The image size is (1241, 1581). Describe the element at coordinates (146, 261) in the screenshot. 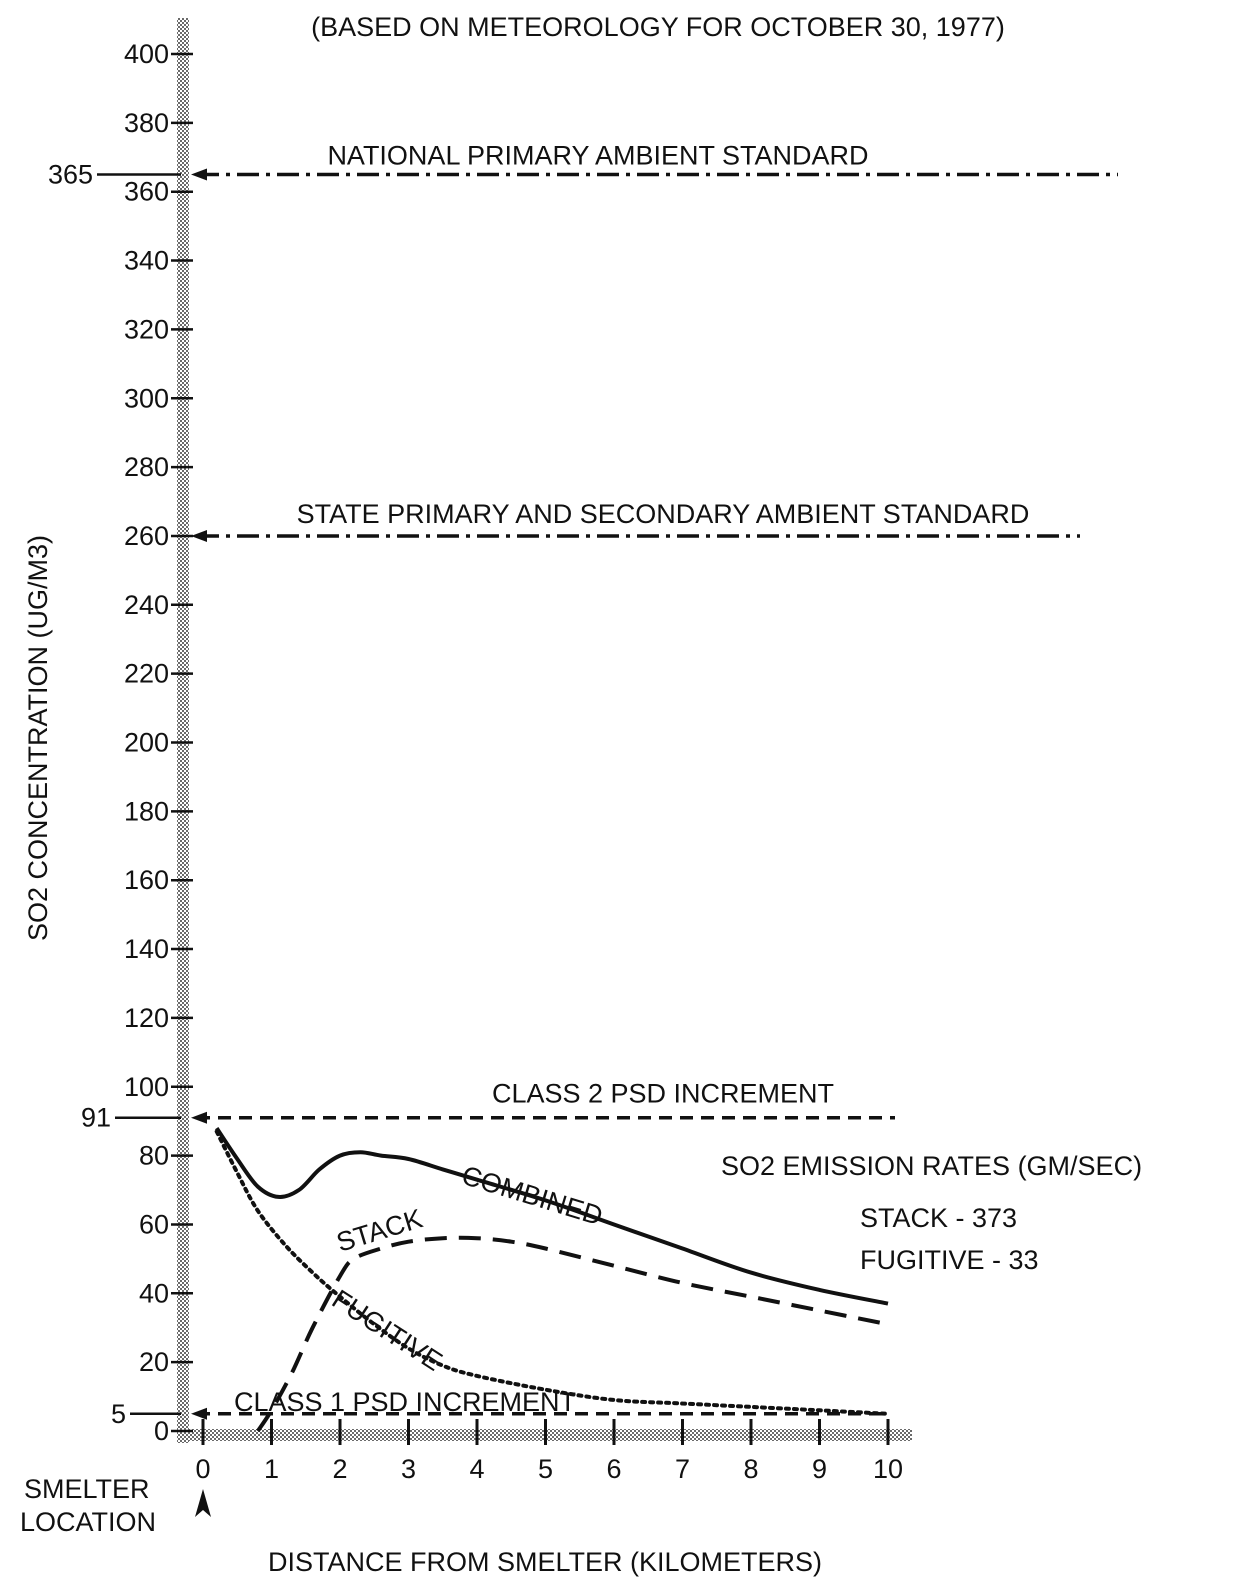

I see `y-tick-label: 340` at that location.